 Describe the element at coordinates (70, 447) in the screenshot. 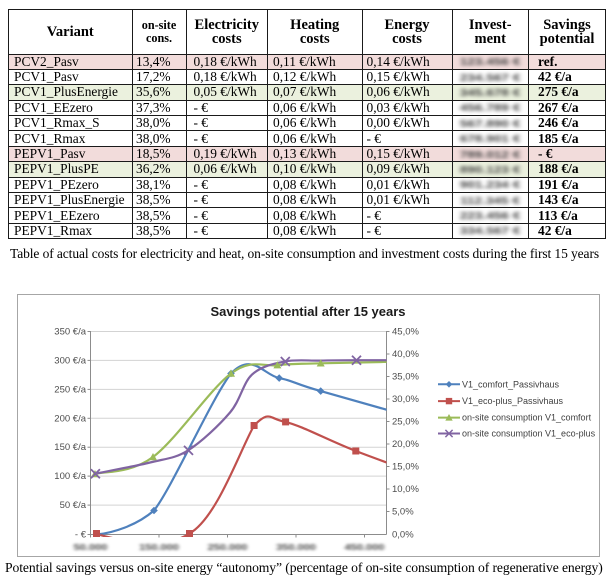

I see `svg-text: 150 €/a` at that location.